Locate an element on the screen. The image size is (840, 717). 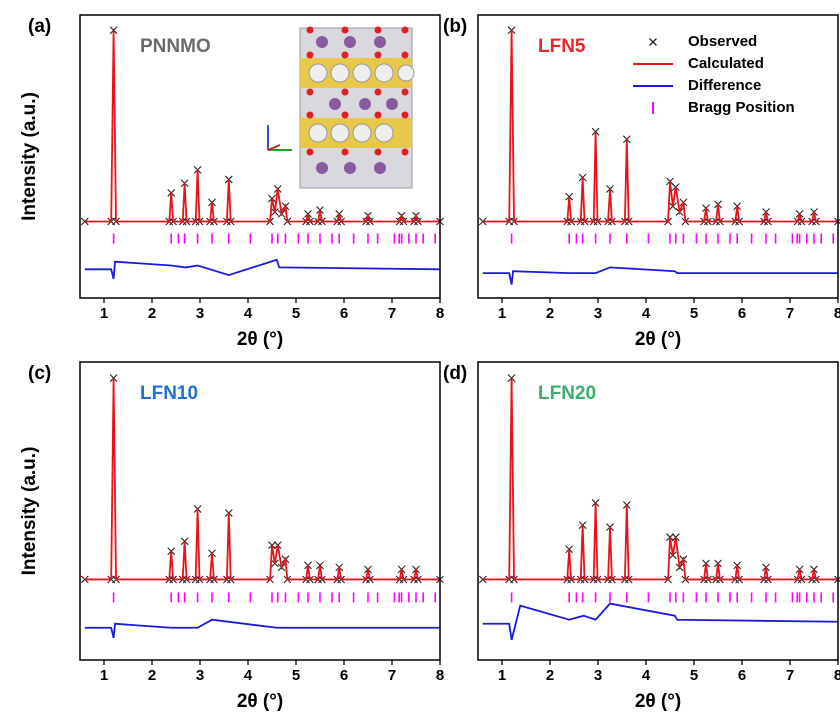
legend-label: Observed is located at coordinates (722, 41).